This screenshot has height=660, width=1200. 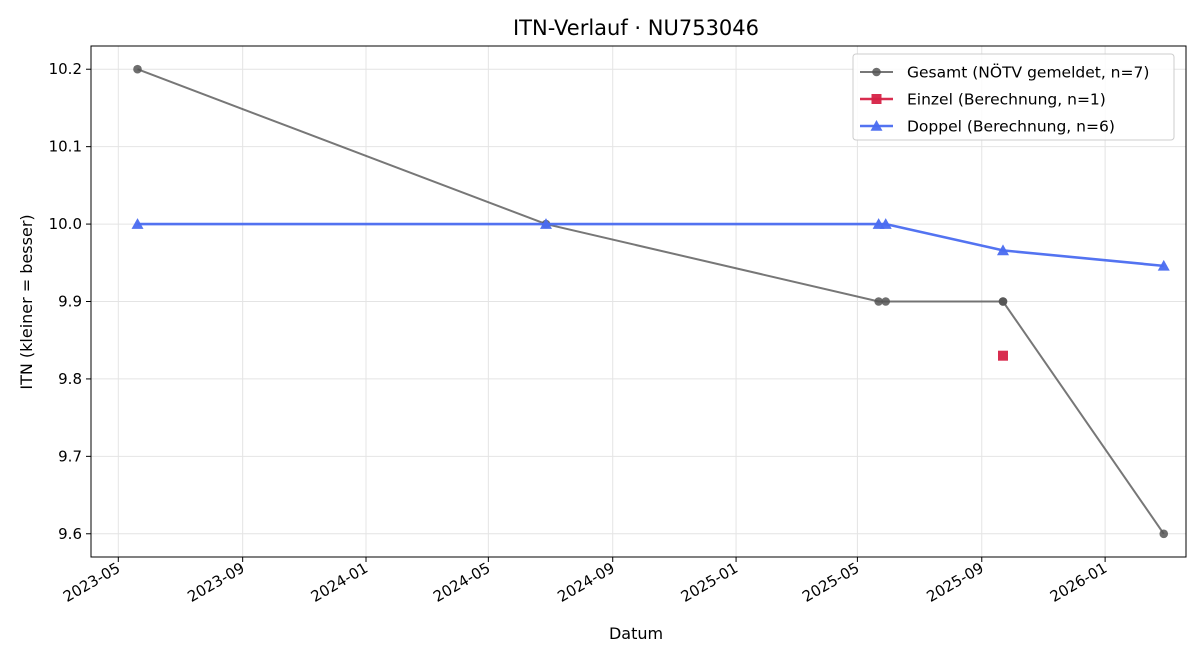 What do you see at coordinates (65, 69) in the screenshot?
I see `y-tick-label: 10.2` at bounding box center [65, 69].